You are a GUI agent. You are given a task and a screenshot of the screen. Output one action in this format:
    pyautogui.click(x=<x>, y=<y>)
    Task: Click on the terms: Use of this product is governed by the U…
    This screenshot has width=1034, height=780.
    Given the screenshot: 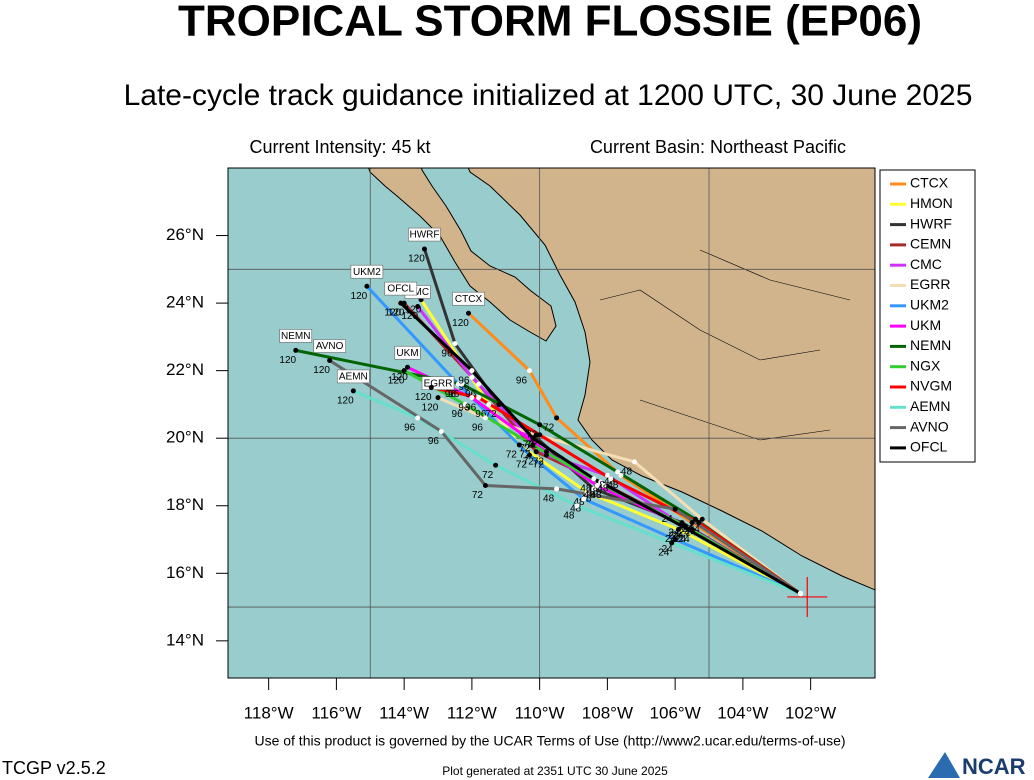 What is the action you would take?
    pyautogui.click(x=549, y=741)
    